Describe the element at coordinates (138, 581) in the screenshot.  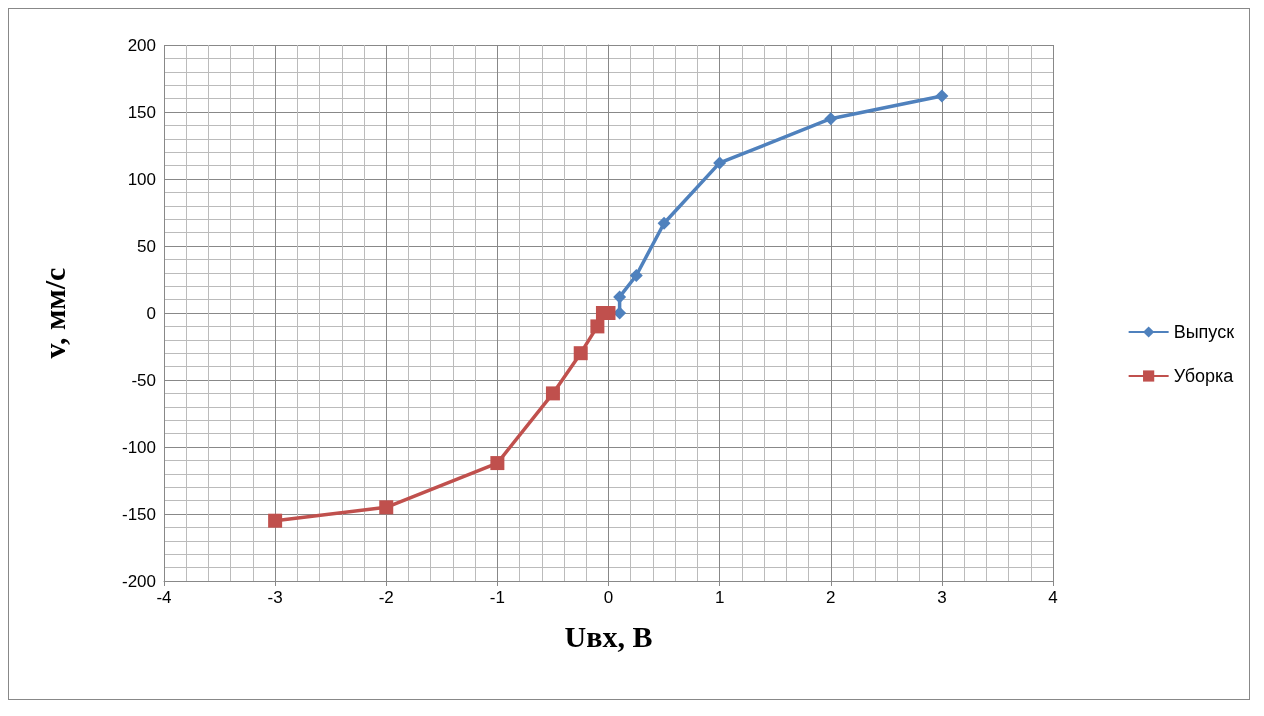
I see `y-tick-label: -200` at that location.